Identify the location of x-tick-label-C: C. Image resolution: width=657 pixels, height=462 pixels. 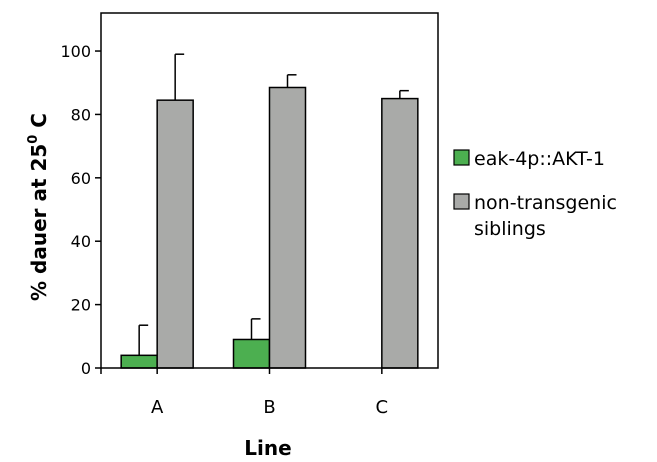
(382, 407).